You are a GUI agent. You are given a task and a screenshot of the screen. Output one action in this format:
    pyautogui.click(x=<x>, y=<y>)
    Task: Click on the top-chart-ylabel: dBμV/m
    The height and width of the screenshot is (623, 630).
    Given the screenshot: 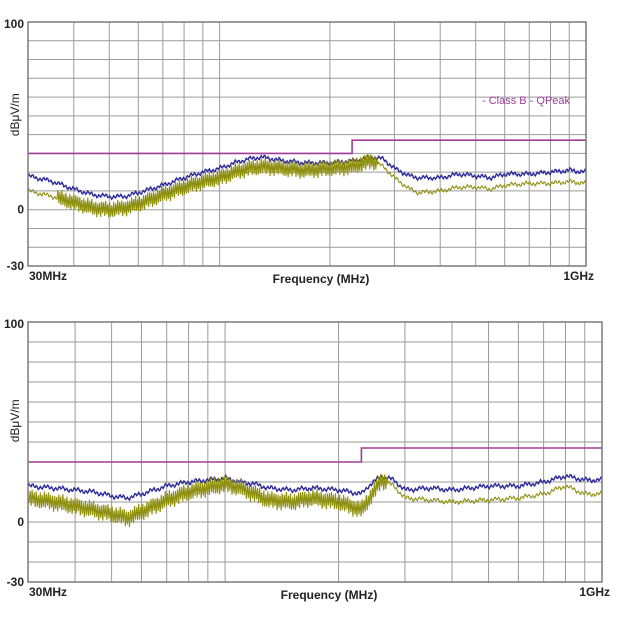 What is the action you would take?
    pyautogui.click(x=15, y=114)
    